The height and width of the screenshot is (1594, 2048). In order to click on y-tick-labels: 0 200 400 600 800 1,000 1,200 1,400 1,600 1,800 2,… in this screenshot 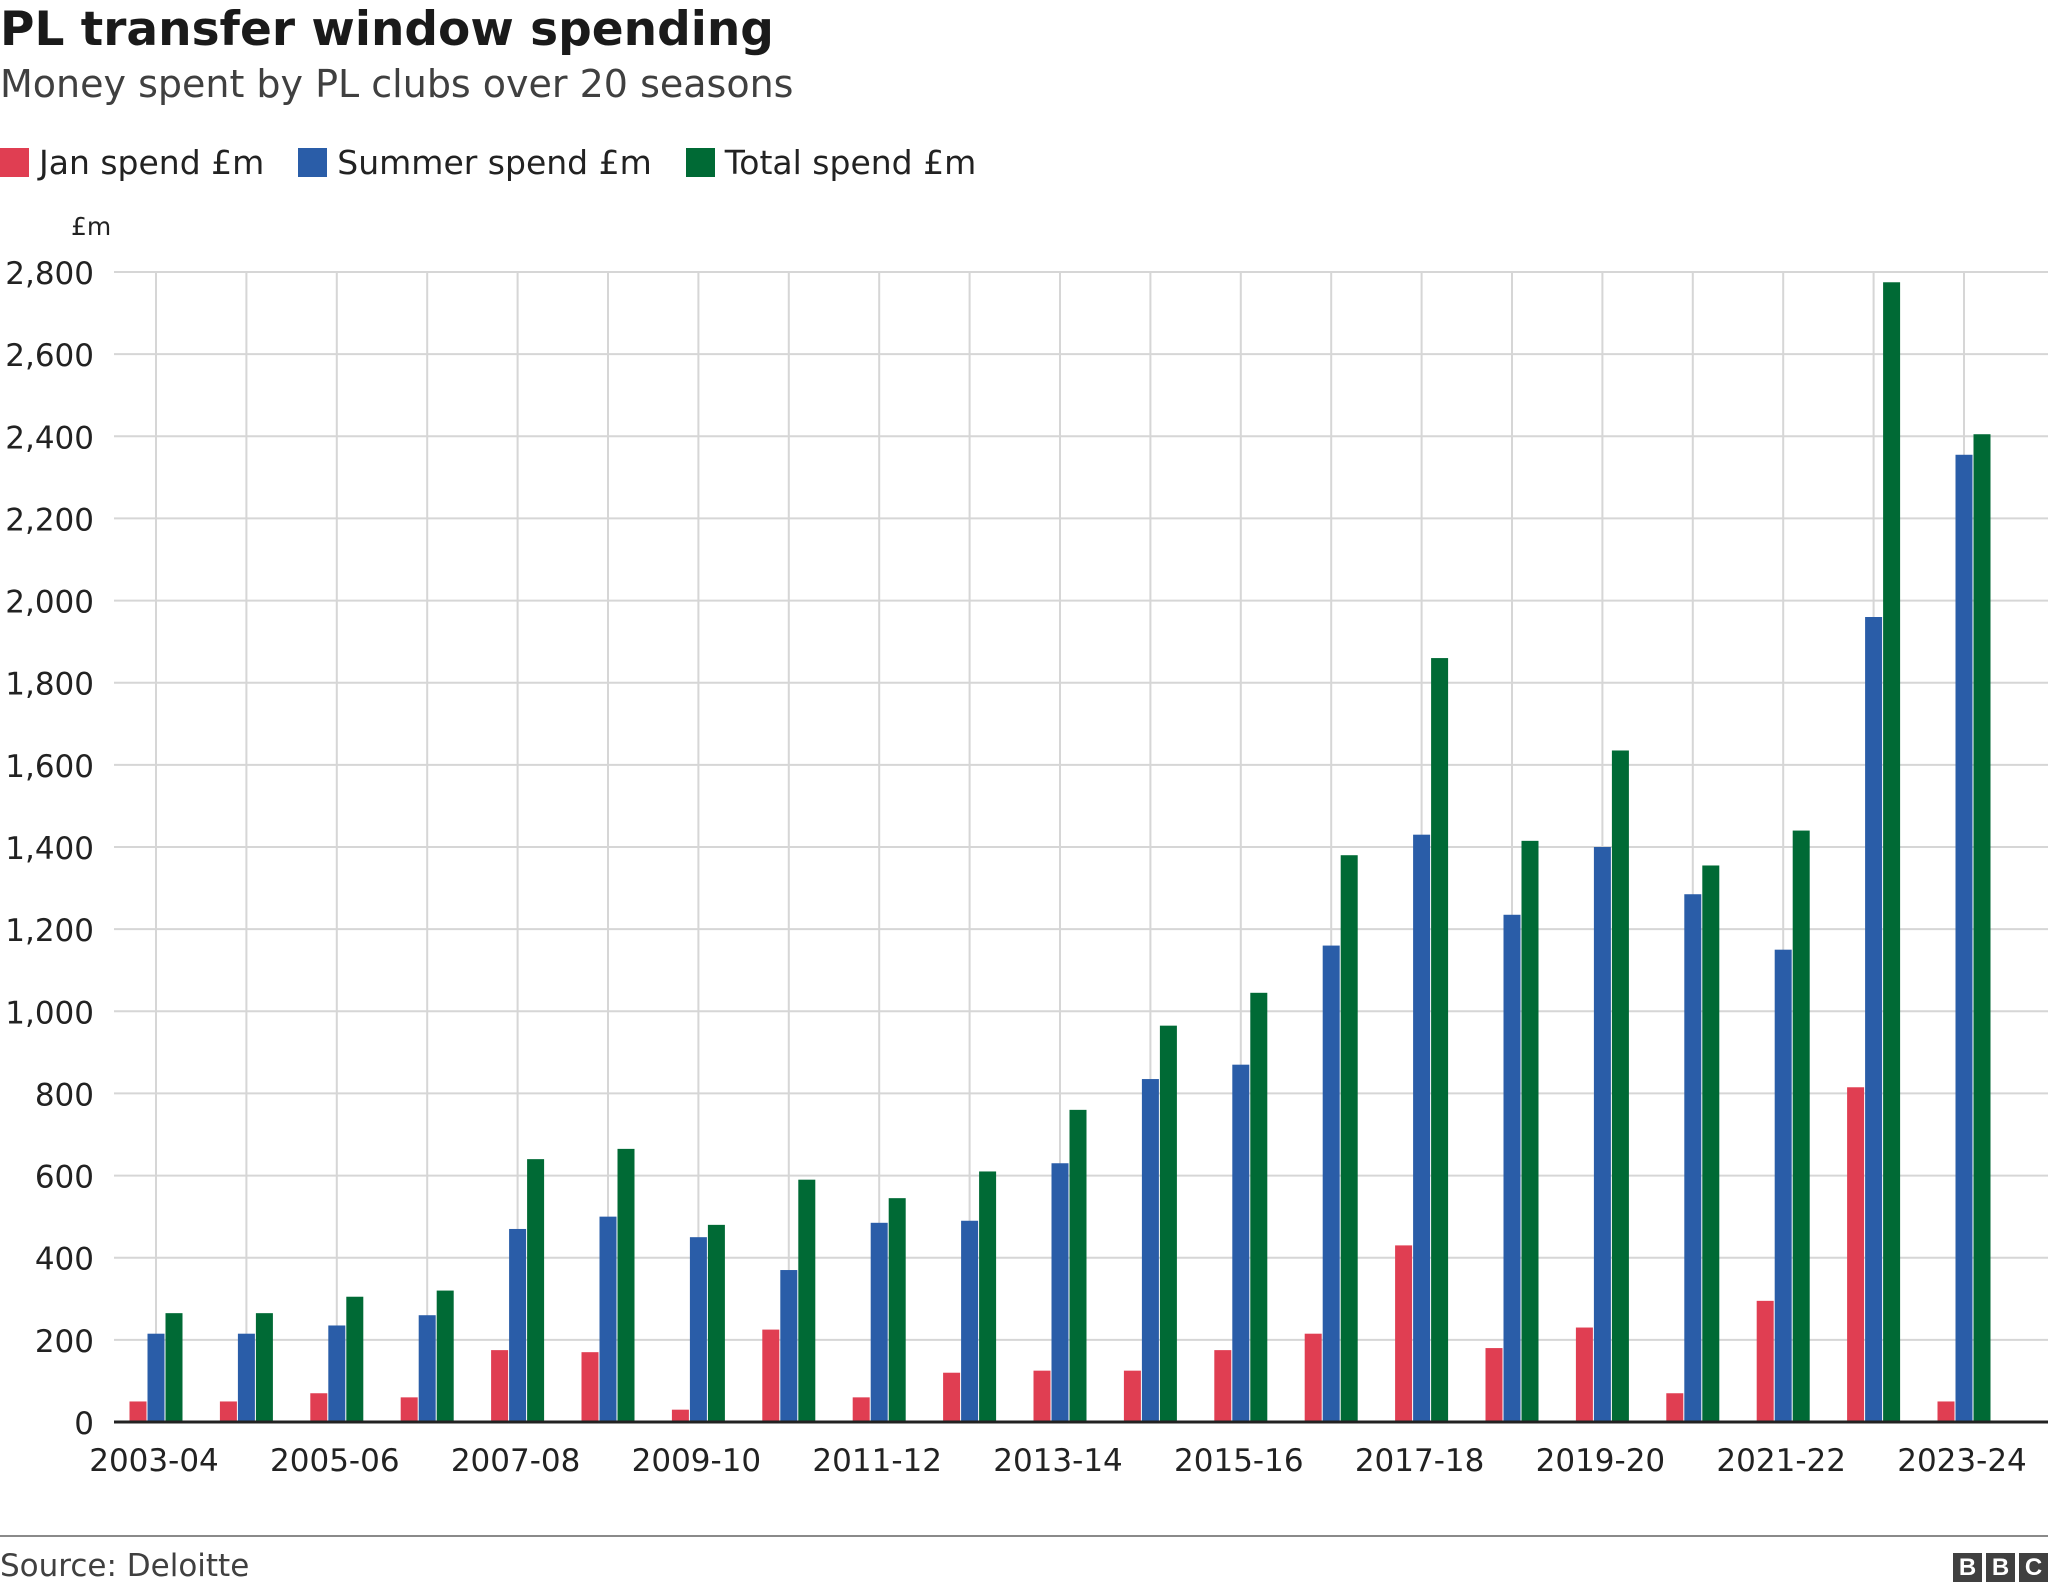, I will do `click(49, 849)`.